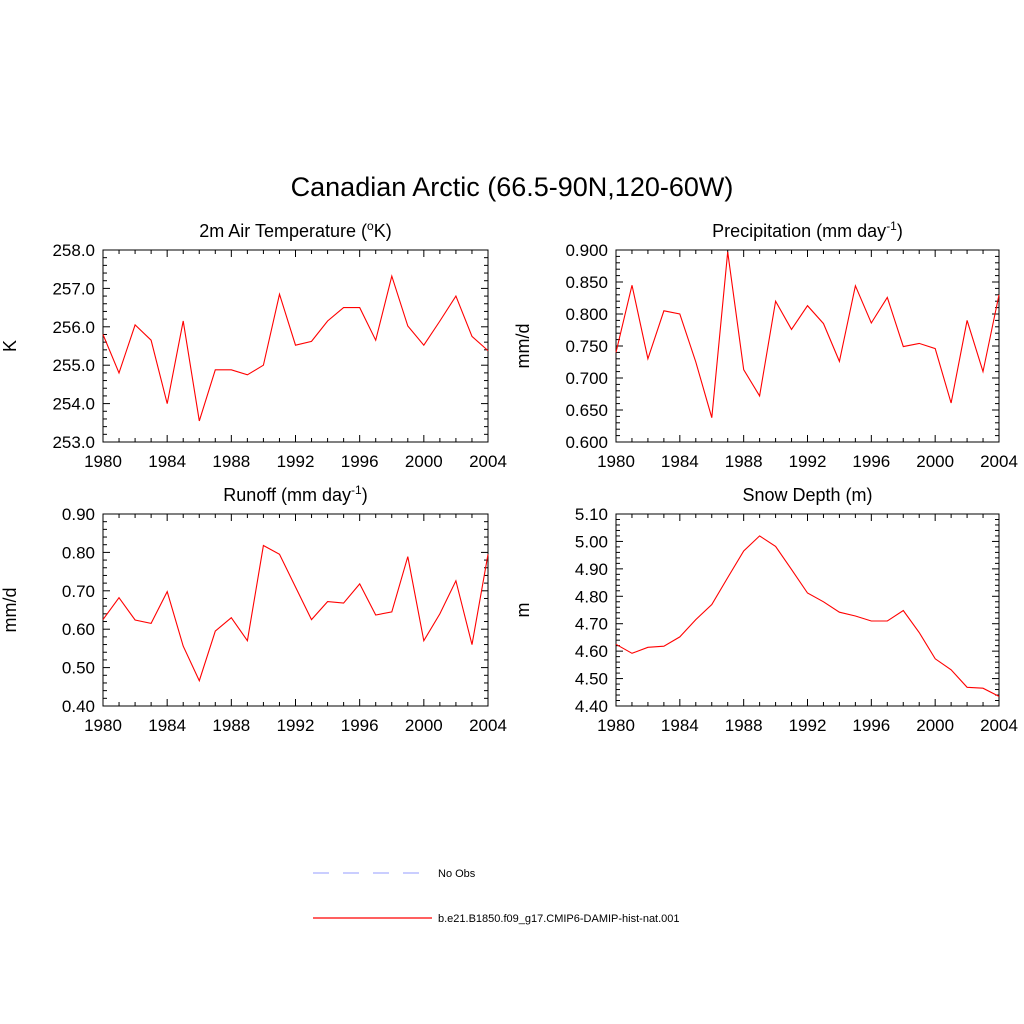 This screenshot has width=1024, height=1024. What do you see at coordinates (78, 668) in the screenshot?
I see `y-tick-label: 0.50` at bounding box center [78, 668].